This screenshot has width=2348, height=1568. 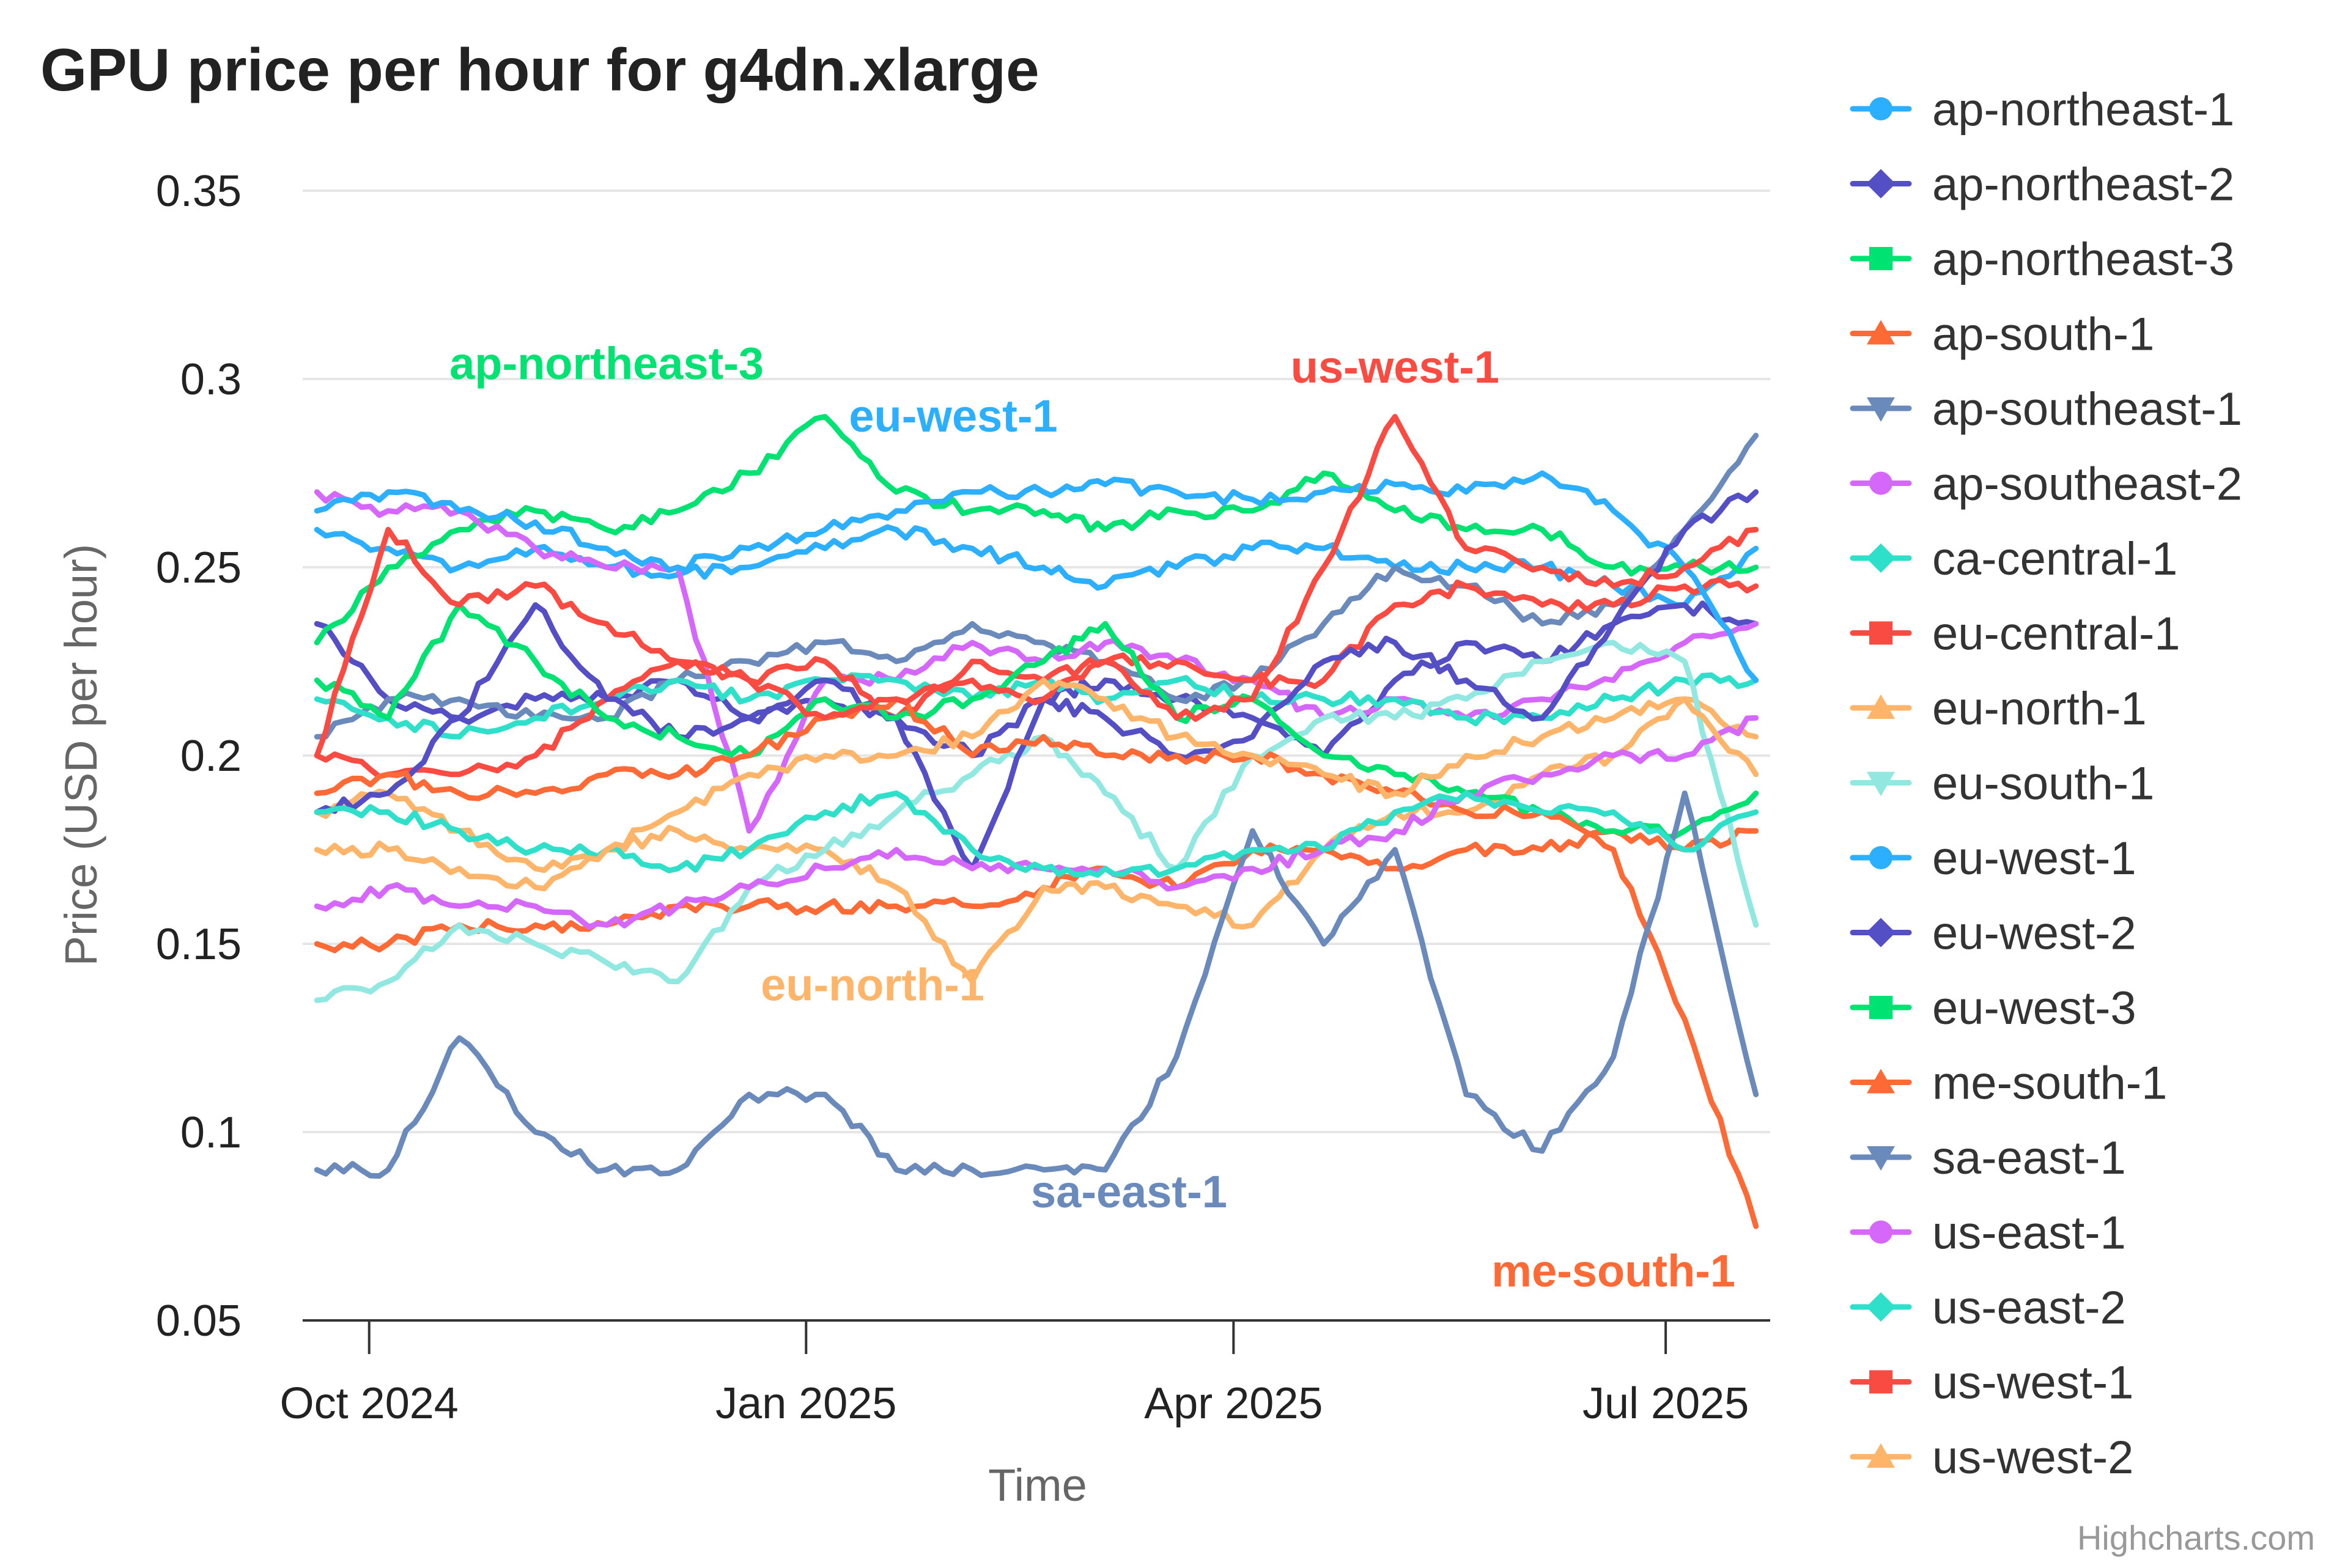 What do you see at coordinates (199, 1321) in the screenshot?
I see `y-tick-label: 0.05` at bounding box center [199, 1321].